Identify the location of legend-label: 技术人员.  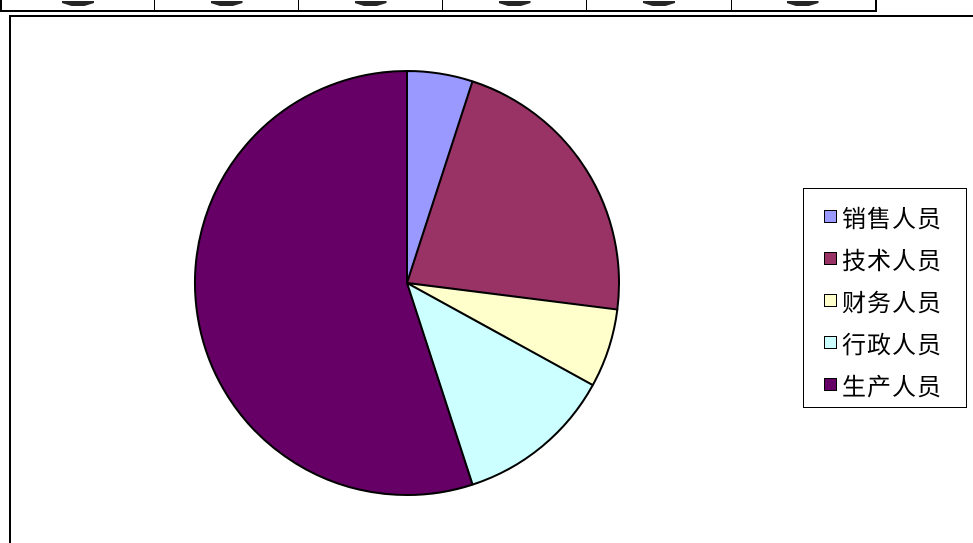
(892, 260).